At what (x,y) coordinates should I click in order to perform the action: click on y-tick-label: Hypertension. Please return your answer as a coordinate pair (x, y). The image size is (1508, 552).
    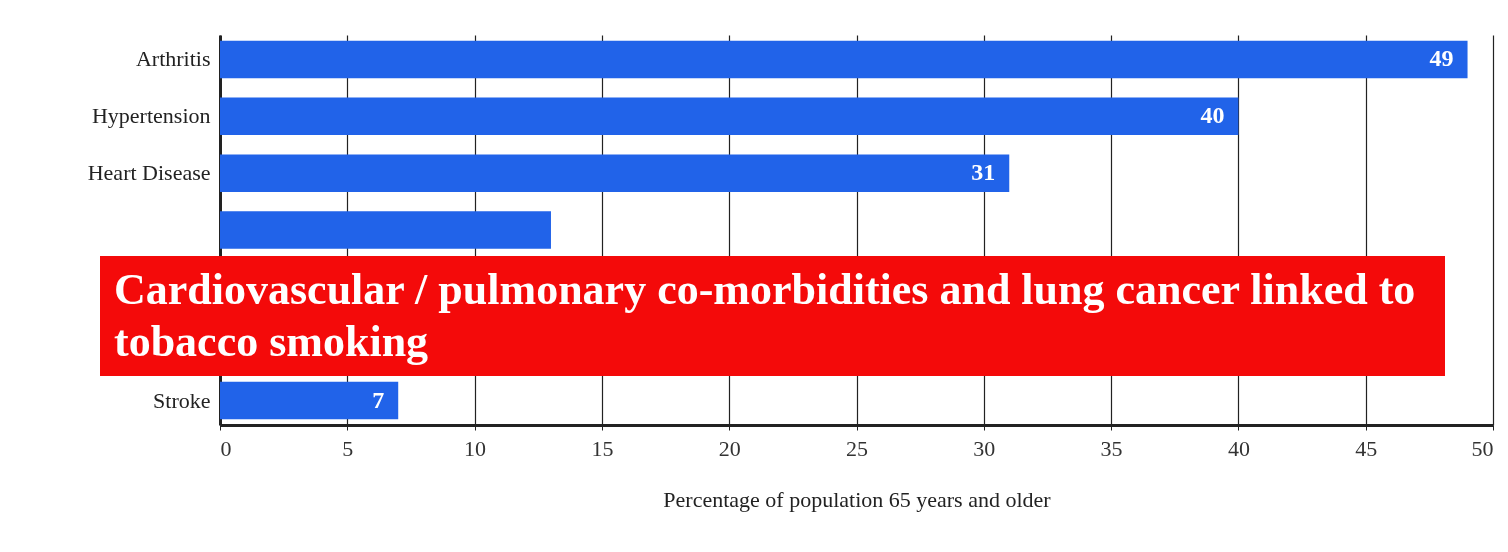
    Looking at the image, I should click on (151, 116).